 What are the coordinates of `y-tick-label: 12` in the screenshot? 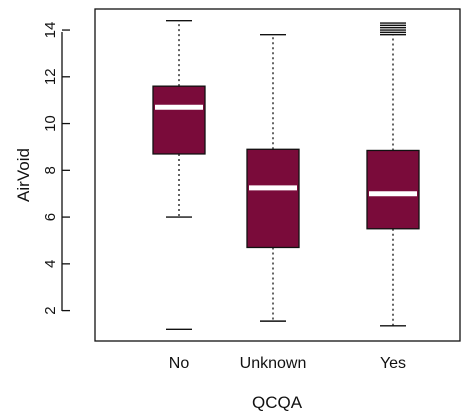 It's located at (50, 76).